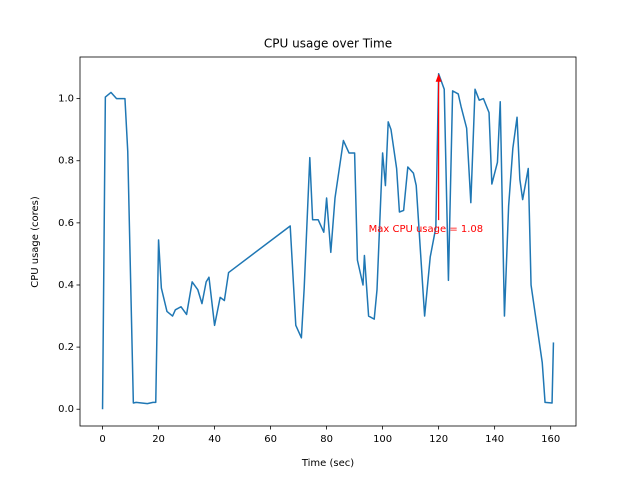 Image resolution: width=640 pixels, height=480 pixels. I want to click on x-tick-label: 140, so click(494, 439).